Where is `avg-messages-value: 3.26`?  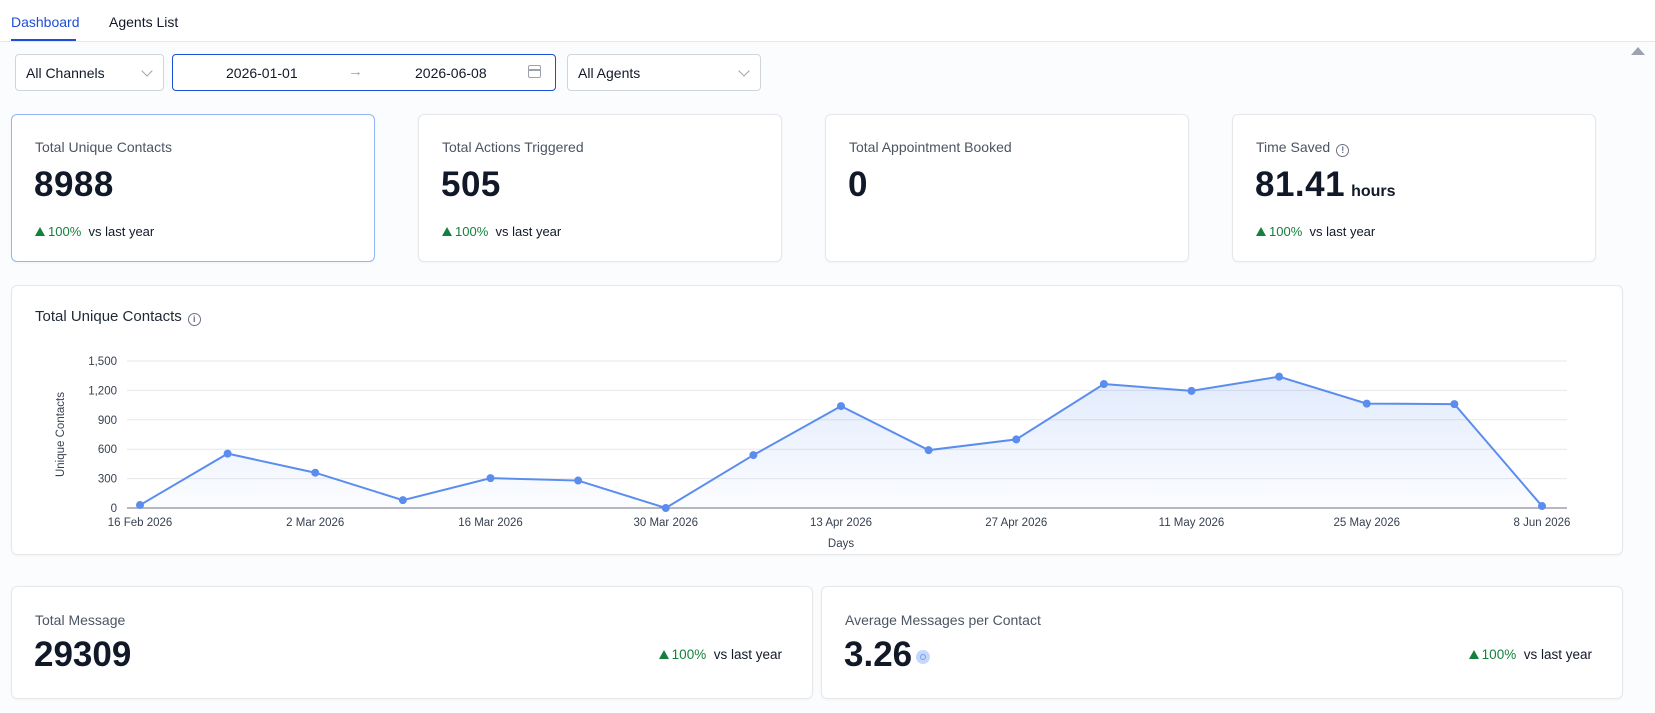 avg-messages-value: 3.26 is located at coordinates (887, 655).